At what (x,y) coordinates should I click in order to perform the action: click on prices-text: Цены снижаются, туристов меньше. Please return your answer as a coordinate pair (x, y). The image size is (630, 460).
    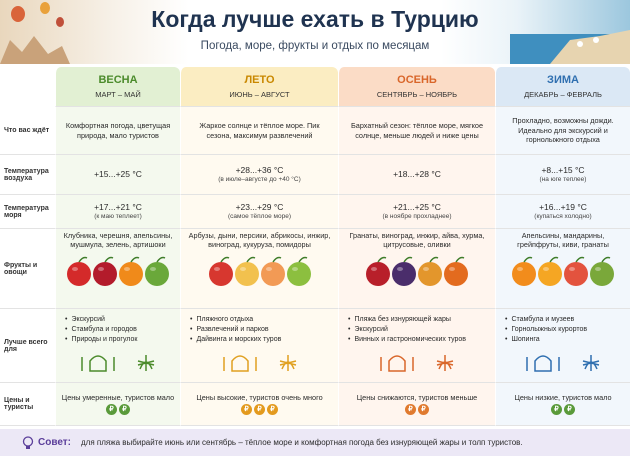
    Looking at the image, I should click on (417, 397).